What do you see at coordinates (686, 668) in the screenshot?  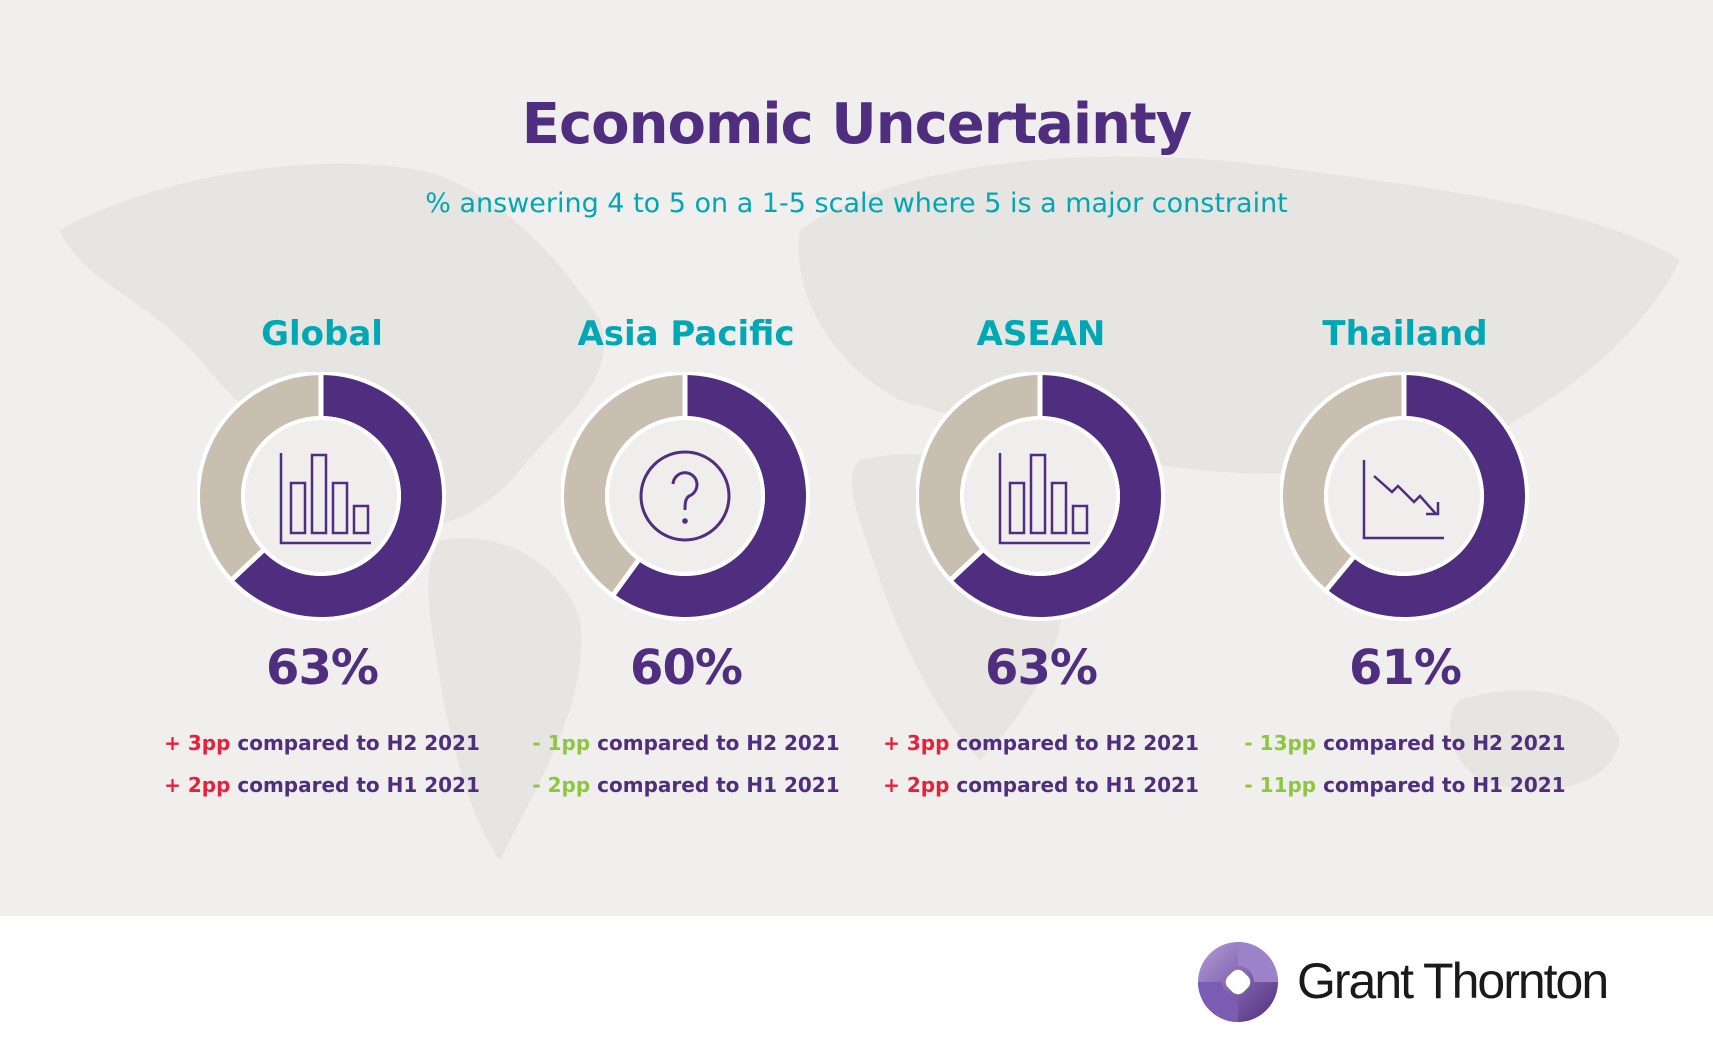 I see `percent-label: 60%` at bounding box center [686, 668].